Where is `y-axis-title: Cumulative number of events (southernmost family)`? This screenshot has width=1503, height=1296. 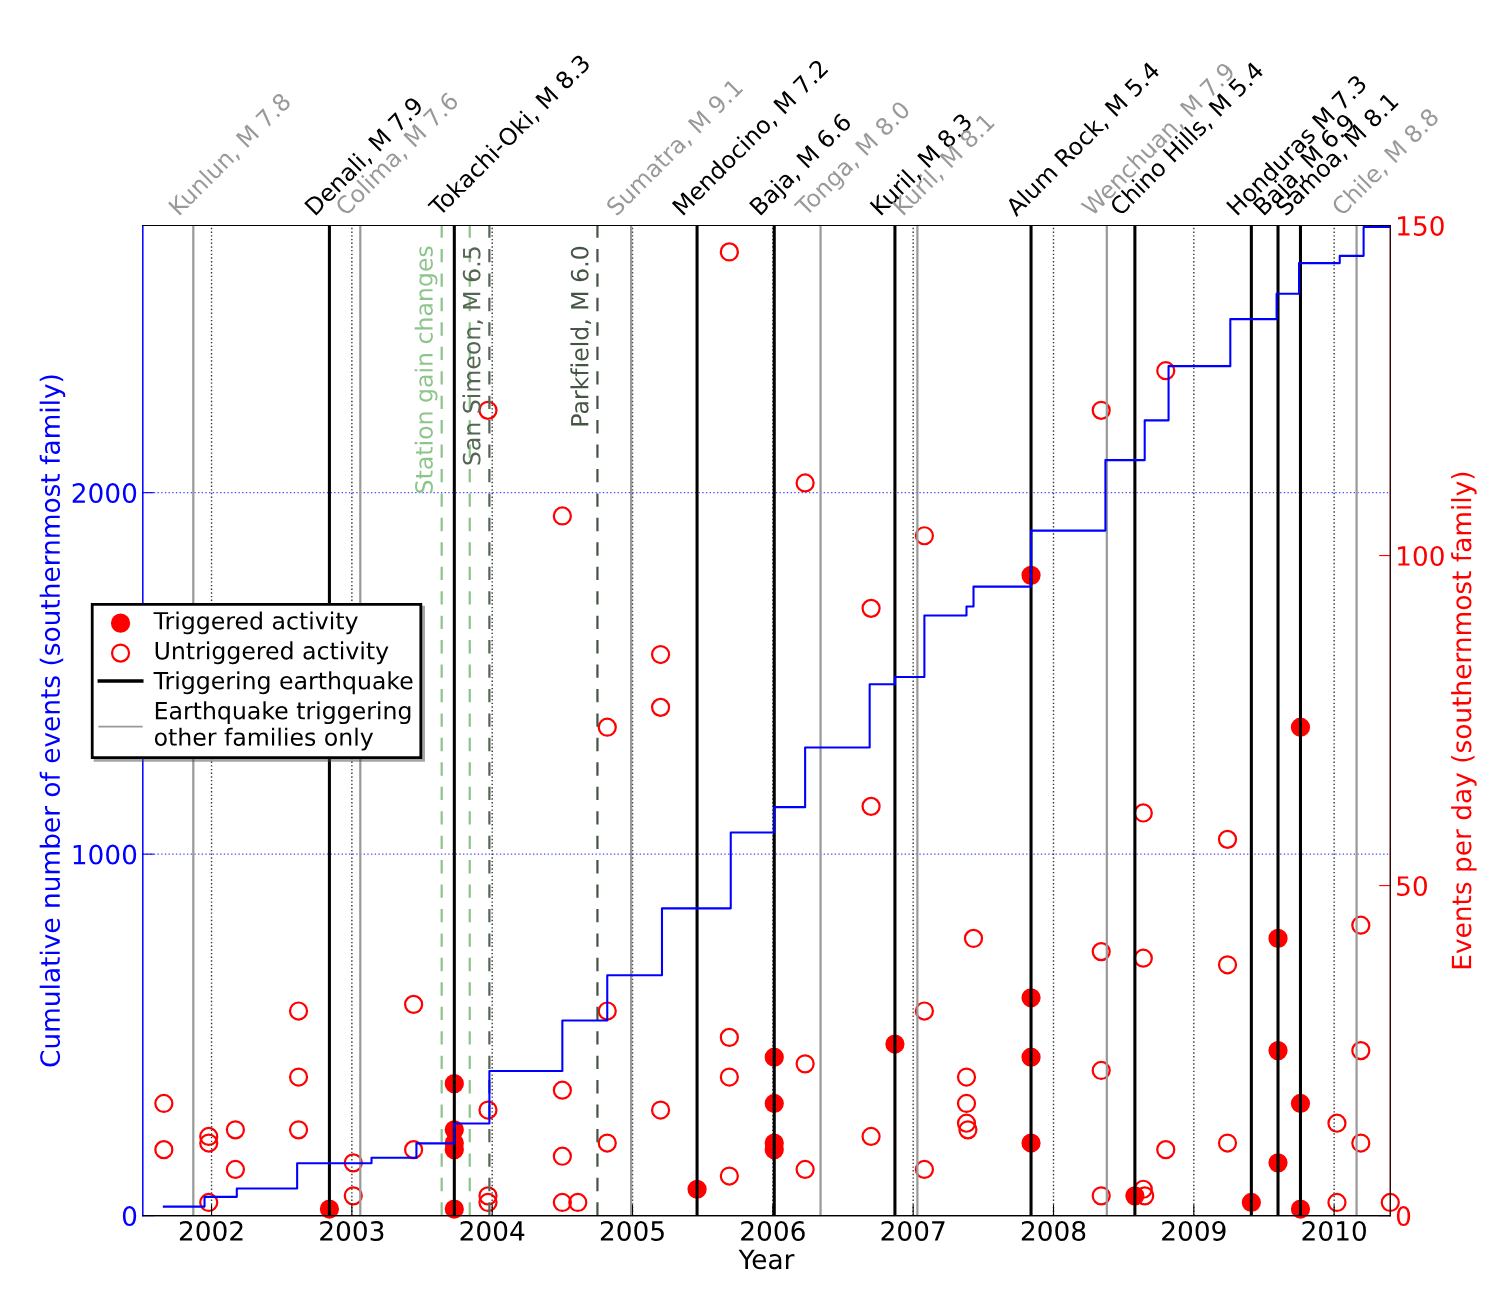 y-axis-title: Cumulative number of events (southernmost family) is located at coordinates (52, 721).